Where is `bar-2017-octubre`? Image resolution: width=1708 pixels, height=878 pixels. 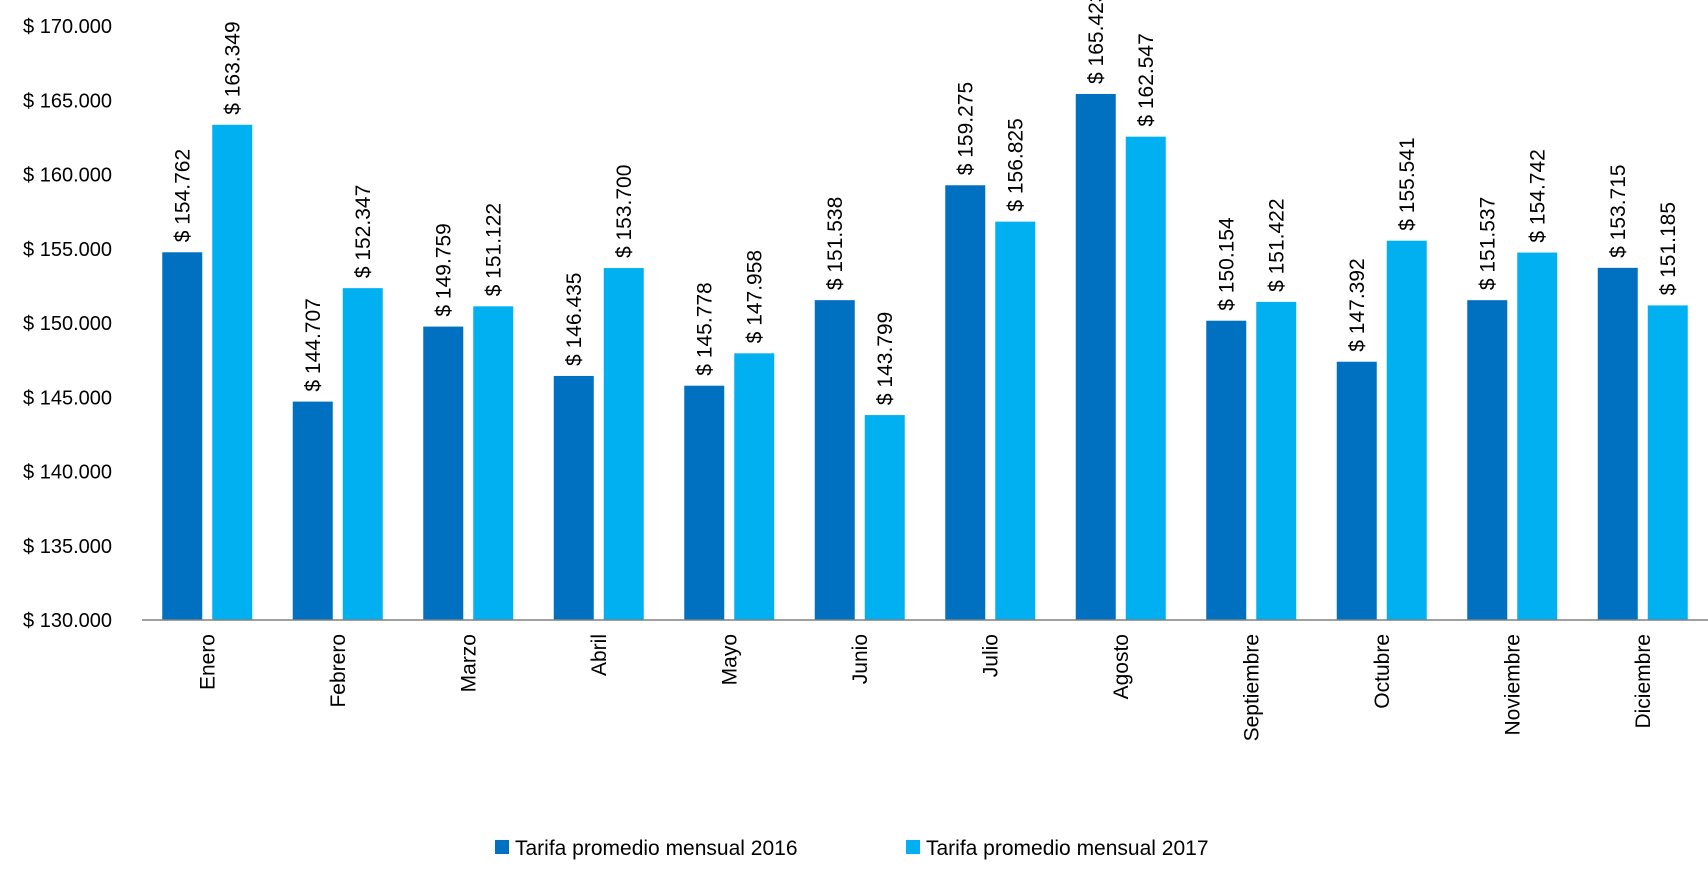
bar-2017-octubre is located at coordinates (1406, 430).